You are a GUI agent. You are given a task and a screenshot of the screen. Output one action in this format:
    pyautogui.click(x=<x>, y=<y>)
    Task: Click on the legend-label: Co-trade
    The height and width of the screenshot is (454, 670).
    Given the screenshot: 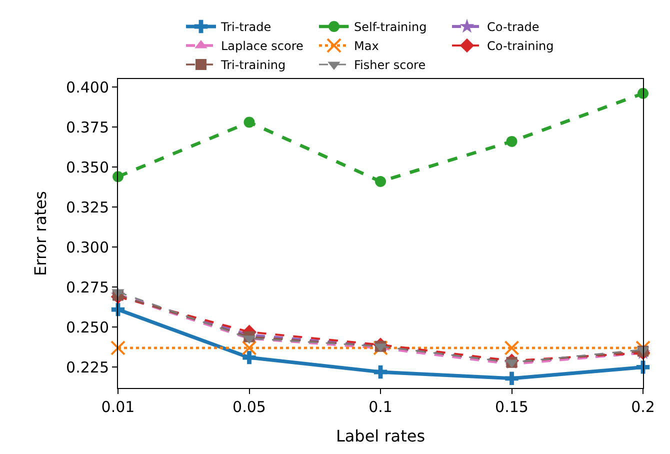 What is the action you would take?
    pyautogui.click(x=513, y=27)
    